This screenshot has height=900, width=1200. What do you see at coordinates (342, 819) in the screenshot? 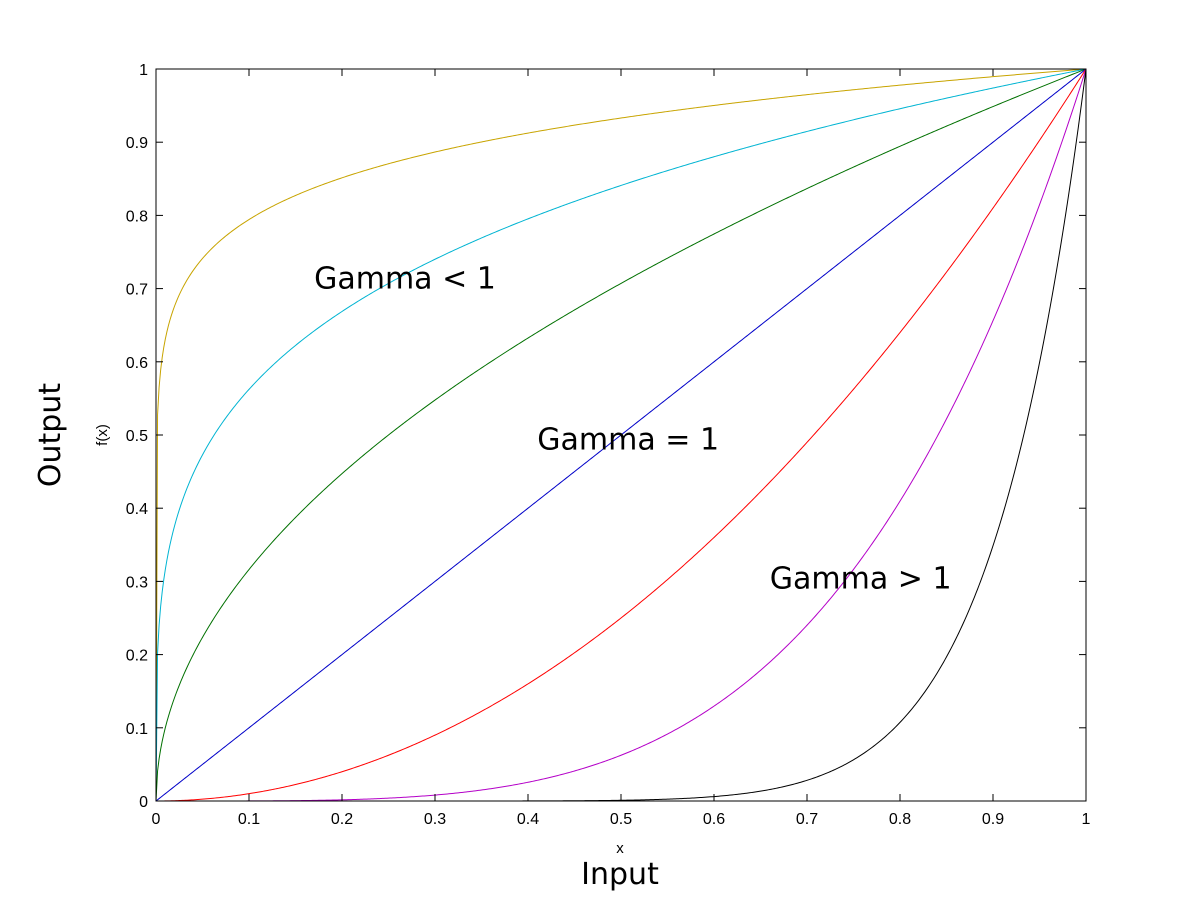
I see `x-tick-label-2: 0.2` at bounding box center [342, 819].